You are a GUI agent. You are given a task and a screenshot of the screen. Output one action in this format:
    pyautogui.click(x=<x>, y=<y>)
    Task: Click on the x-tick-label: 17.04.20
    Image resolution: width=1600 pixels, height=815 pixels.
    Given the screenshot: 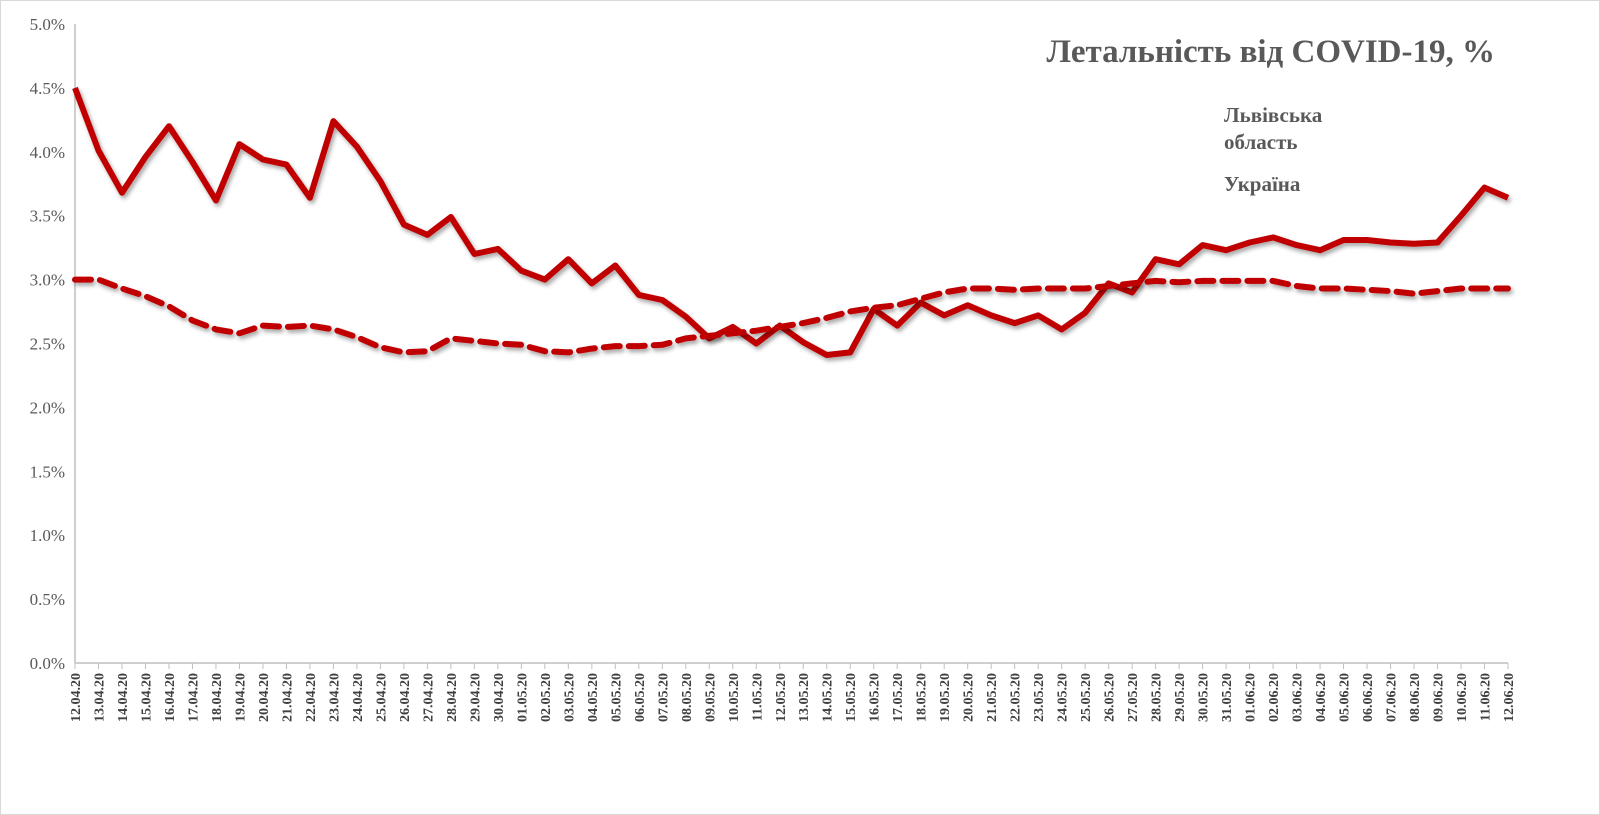 What is the action you would take?
    pyautogui.click(x=193, y=697)
    